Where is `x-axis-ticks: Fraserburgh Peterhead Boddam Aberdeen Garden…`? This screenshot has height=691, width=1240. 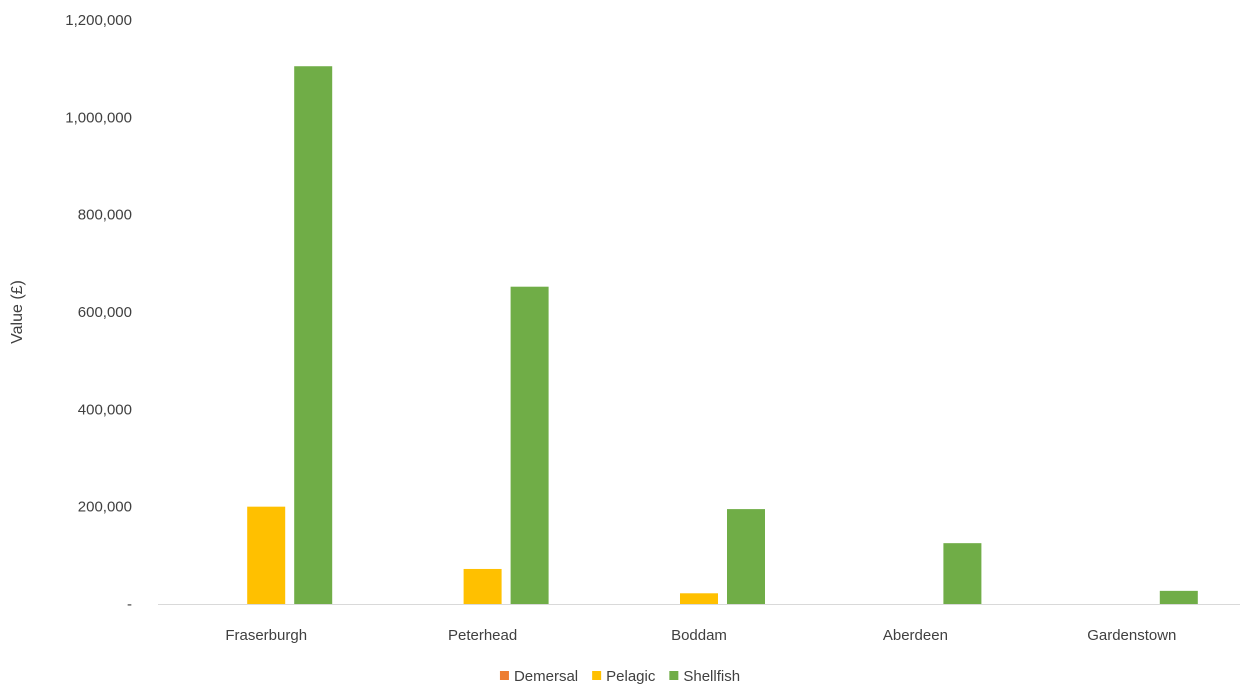 x-axis-ticks: Fraserburgh Peterhead Boddam Aberdeen Garden… is located at coordinates (700, 635).